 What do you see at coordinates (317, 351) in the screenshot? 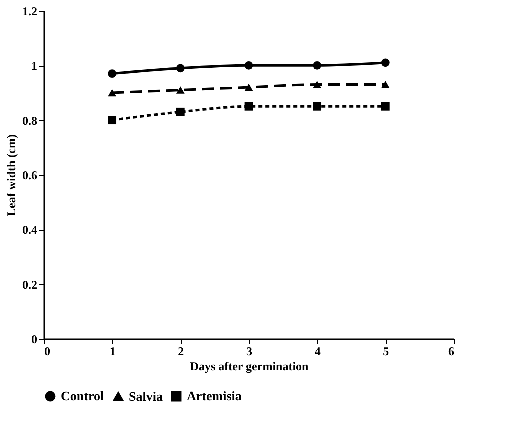
I see `x-tick-label: 4` at bounding box center [317, 351].